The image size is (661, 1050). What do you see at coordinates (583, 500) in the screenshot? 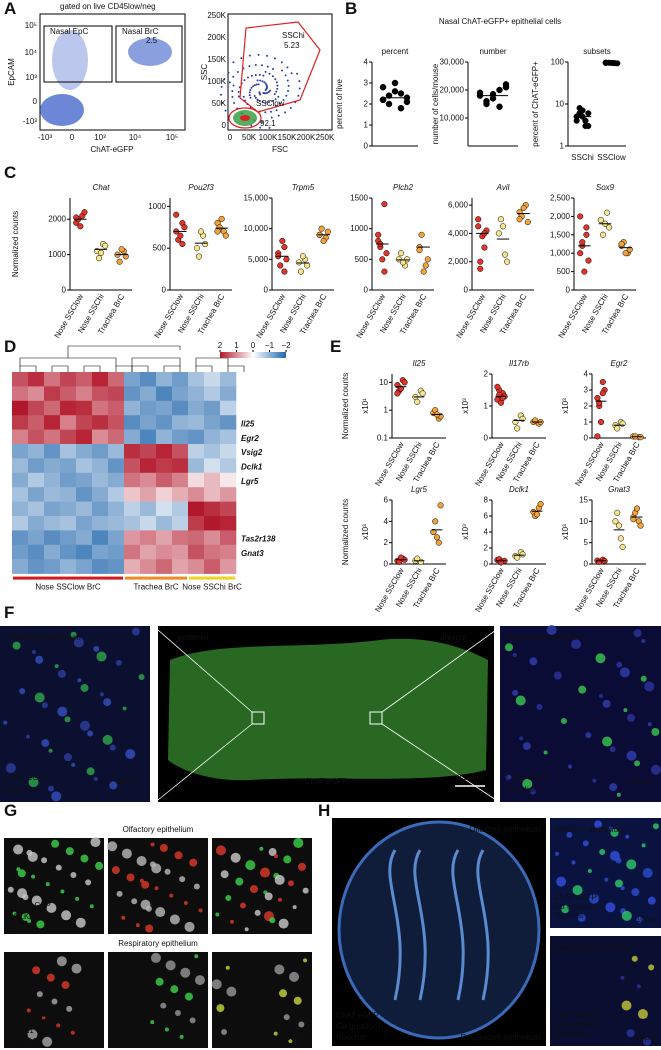
I see `y-tick-label: 15` at bounding box center [583, 500].